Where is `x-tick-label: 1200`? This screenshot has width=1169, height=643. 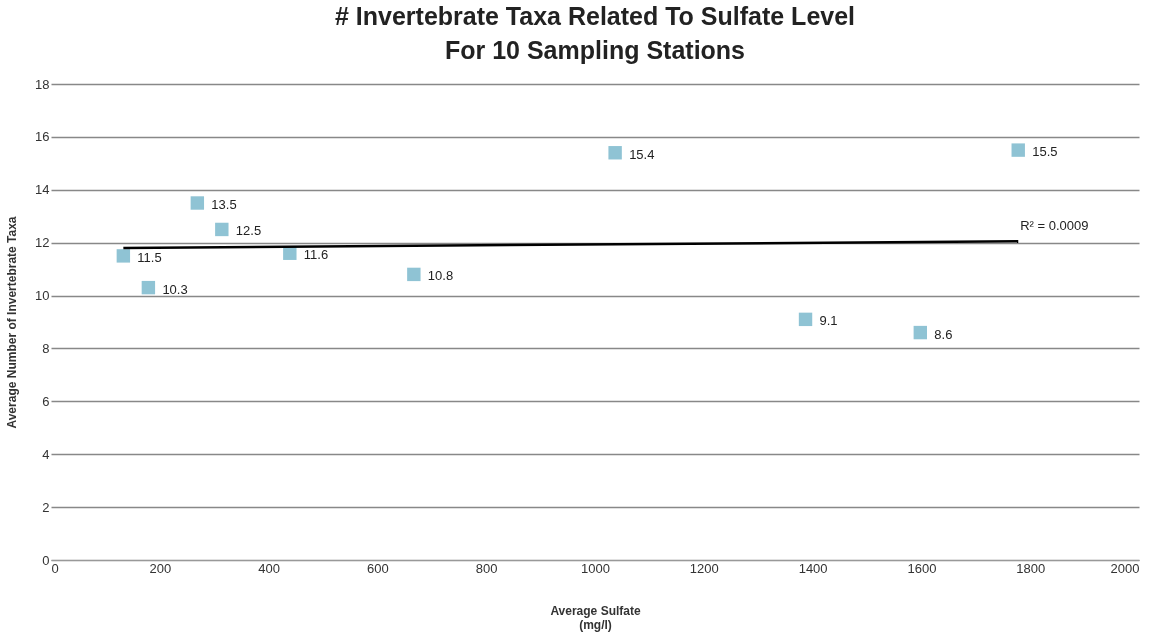 x-tick-label: 1200 is located at coordinates (704, 568).